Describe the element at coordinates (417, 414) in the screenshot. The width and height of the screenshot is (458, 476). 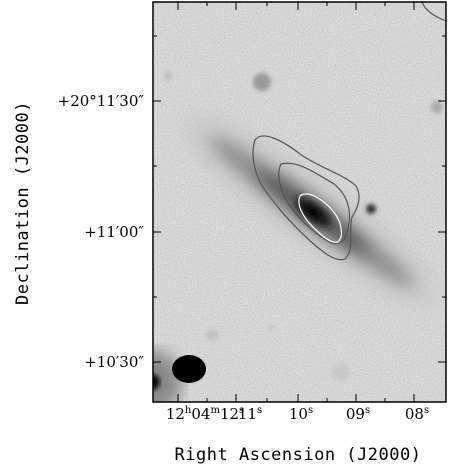
I see `x-tick-label: 08s` at that location.